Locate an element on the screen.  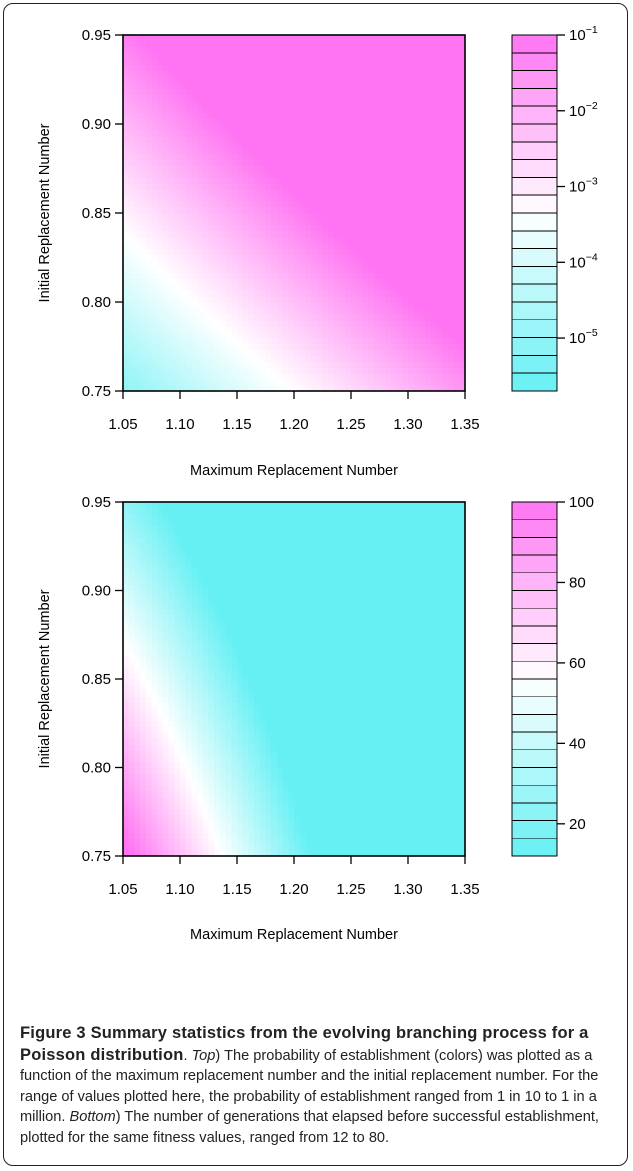
colorbar-tick-label: 10−2 is located at coordinates (583, 110).